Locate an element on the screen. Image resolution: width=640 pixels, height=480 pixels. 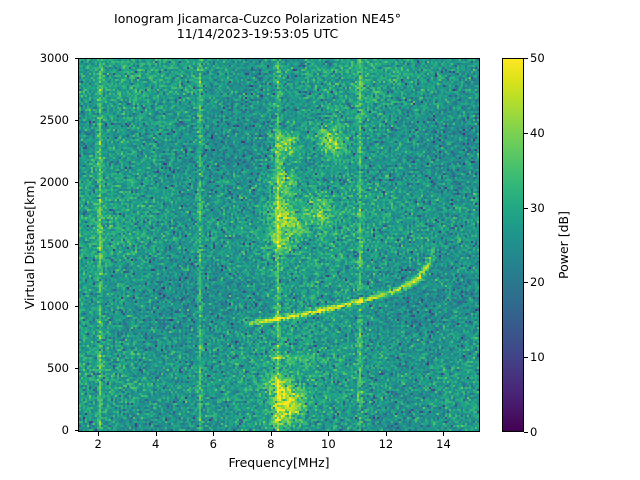
colorbar-tick-label: 0 is located at coordinates (534, 432).